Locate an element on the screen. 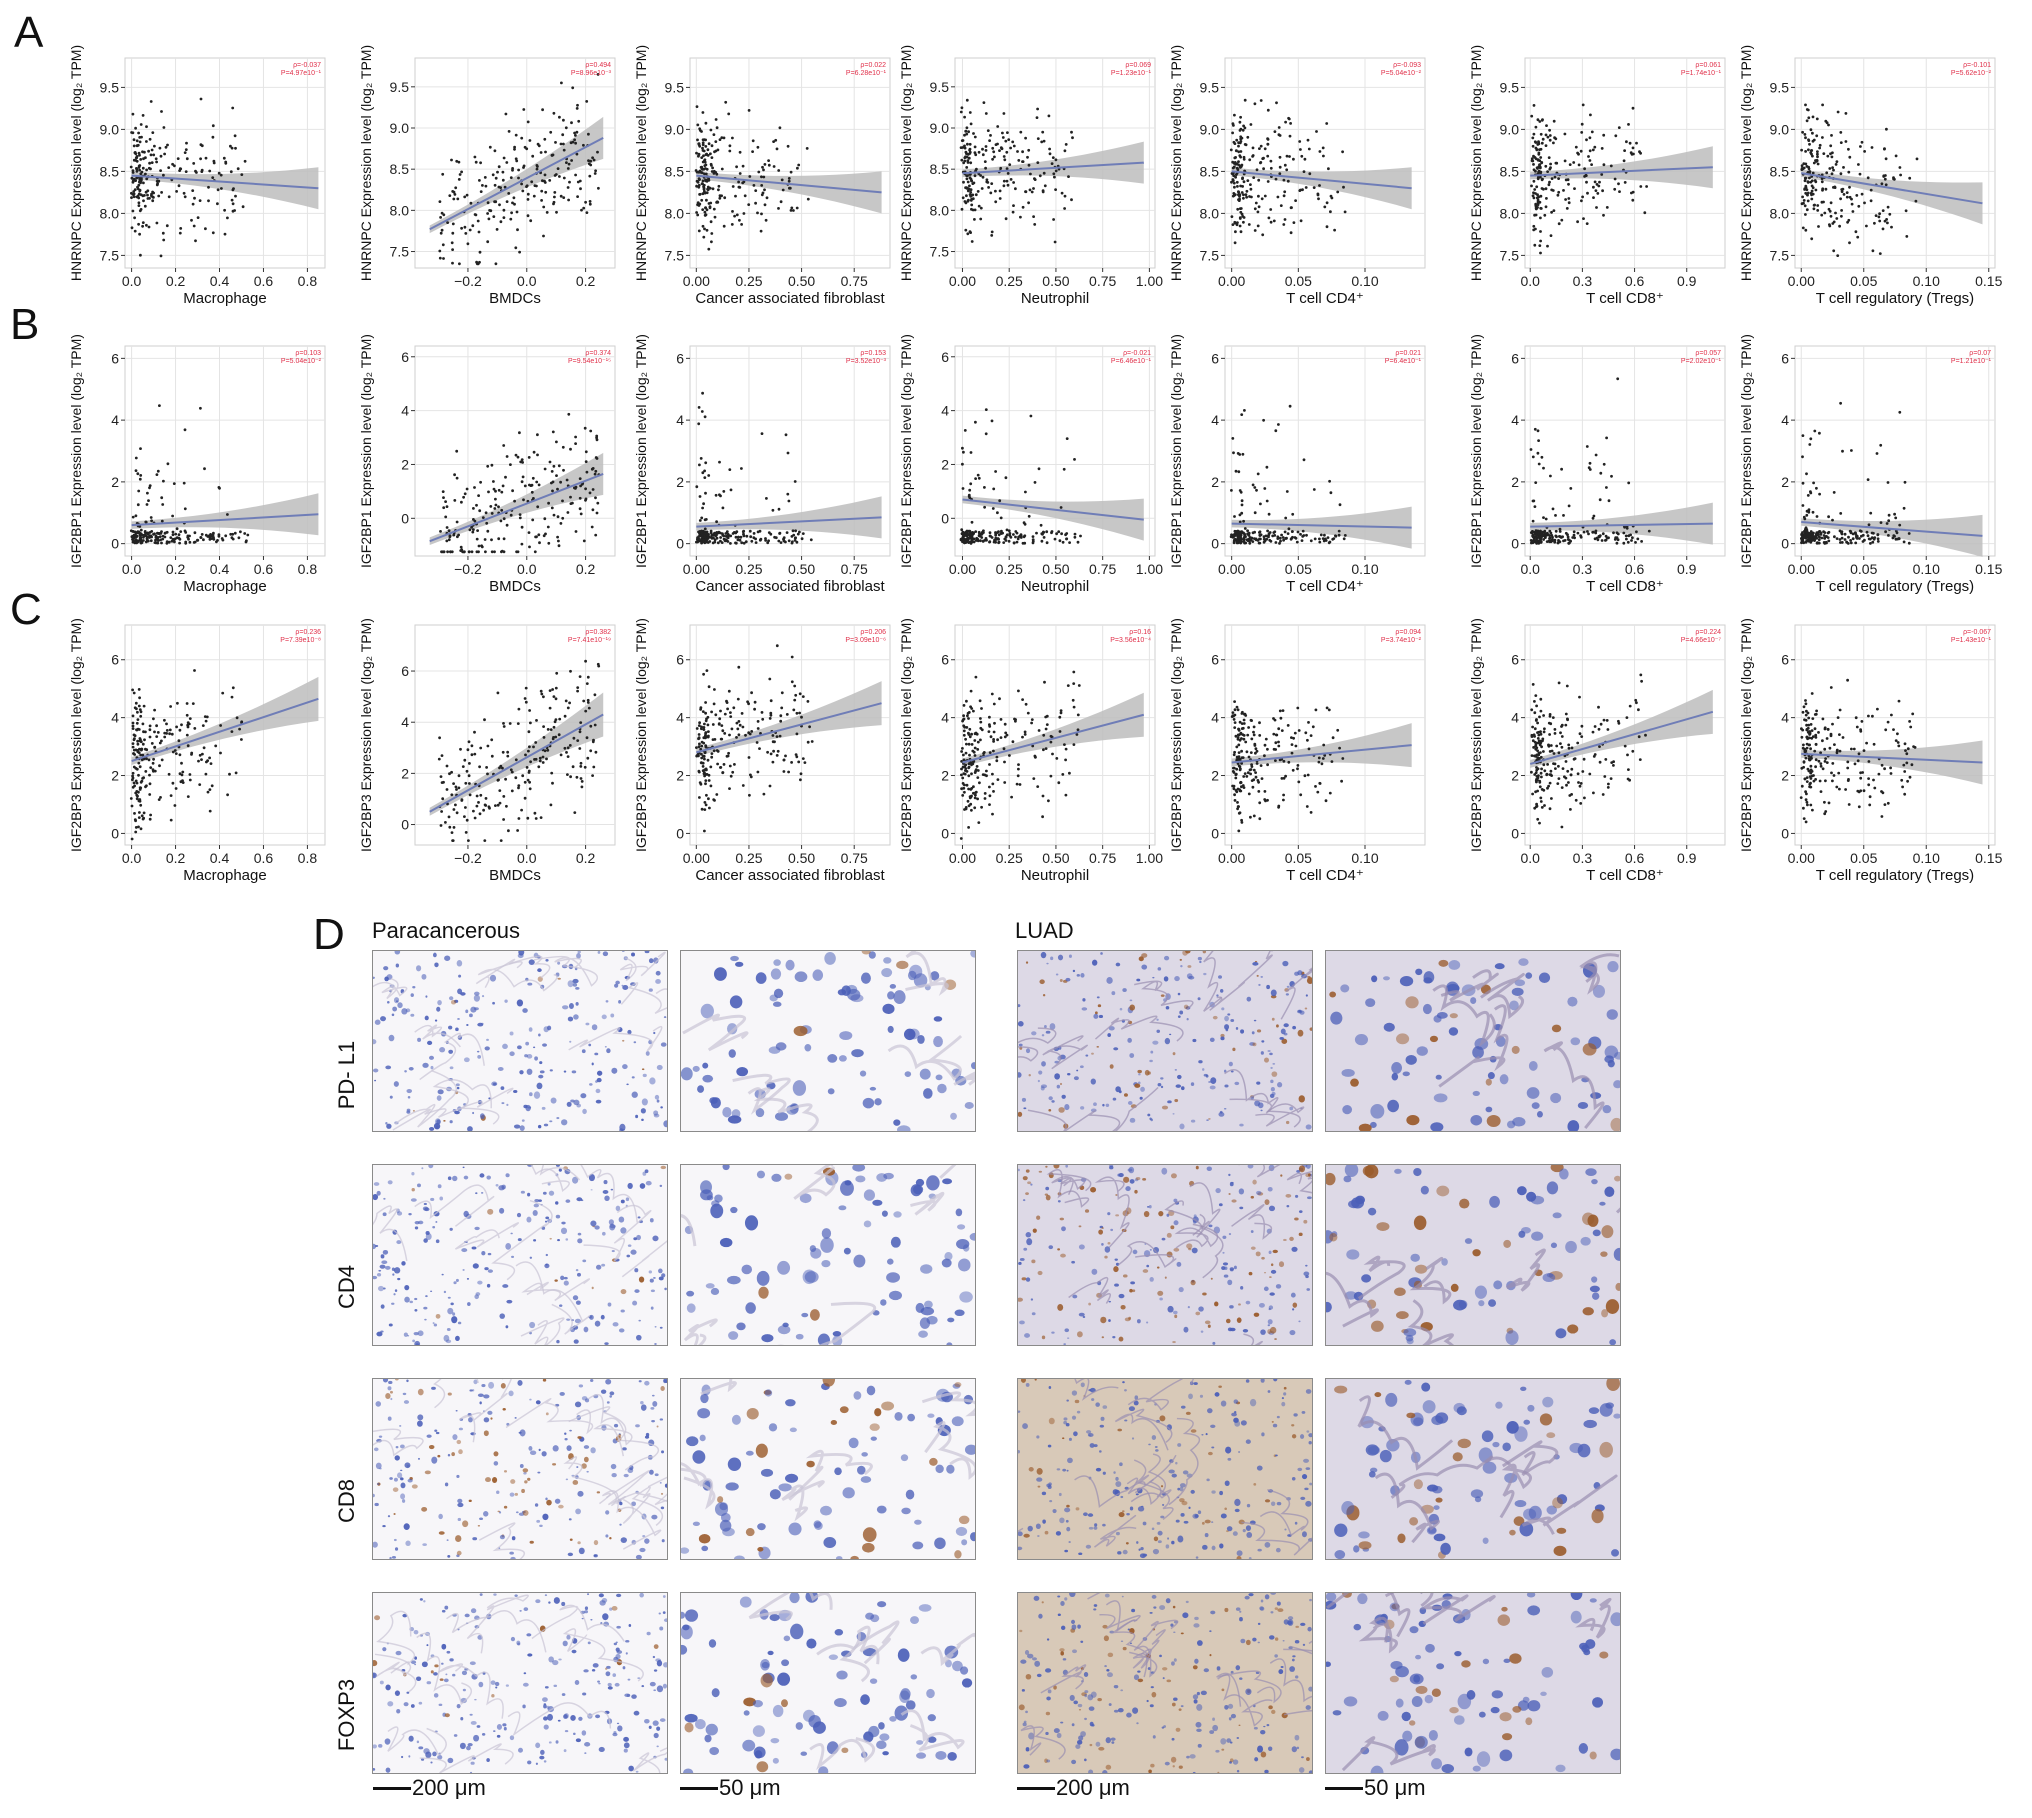 The image size is (2032, 1818). x-axis-label: Neutrophil is located at coordinates (1055, 298).